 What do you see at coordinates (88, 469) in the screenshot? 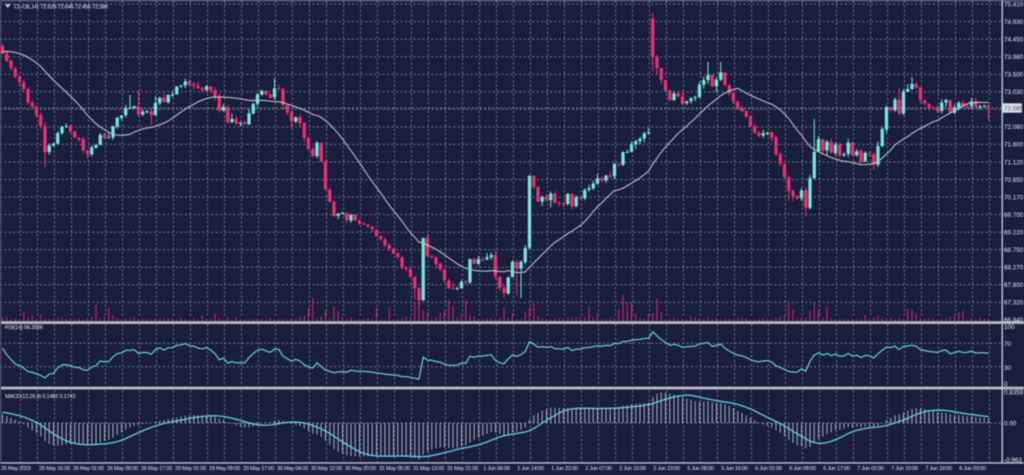
I see `svg-text: 26 May 01:00` at bounding box center [88, 469].